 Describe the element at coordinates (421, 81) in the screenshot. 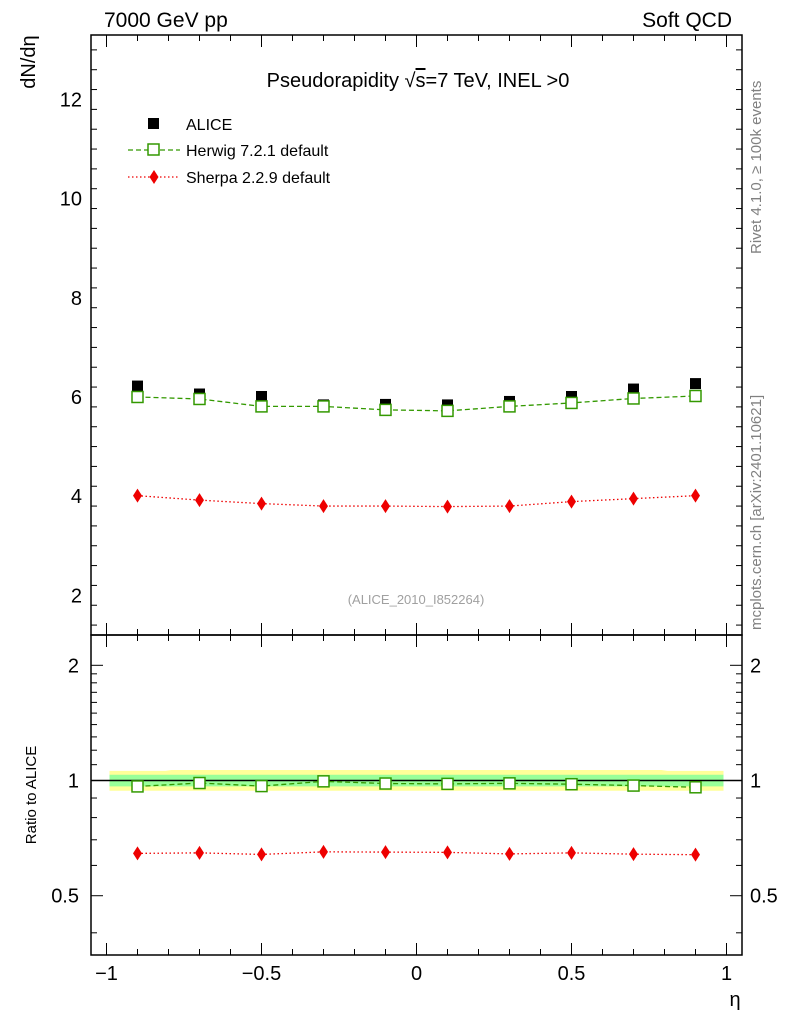

I see `title-s: s` at that location.